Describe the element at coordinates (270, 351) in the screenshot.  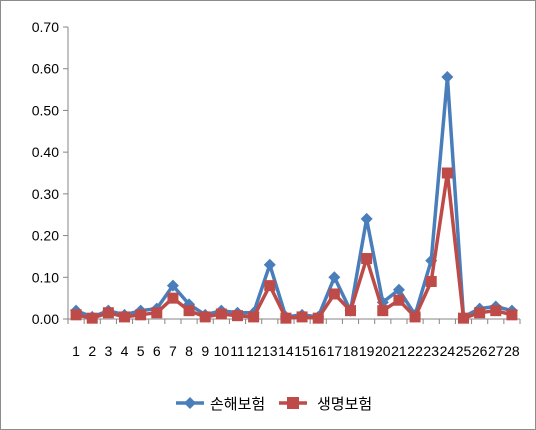
I see `x-tick-label: 13` at that location.